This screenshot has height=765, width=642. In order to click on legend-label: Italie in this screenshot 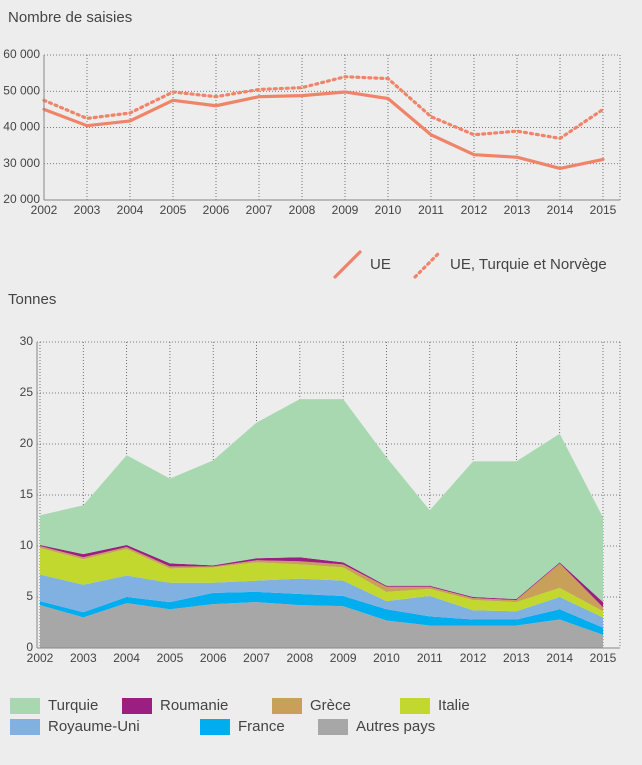, I will do `click(454, 705)`.